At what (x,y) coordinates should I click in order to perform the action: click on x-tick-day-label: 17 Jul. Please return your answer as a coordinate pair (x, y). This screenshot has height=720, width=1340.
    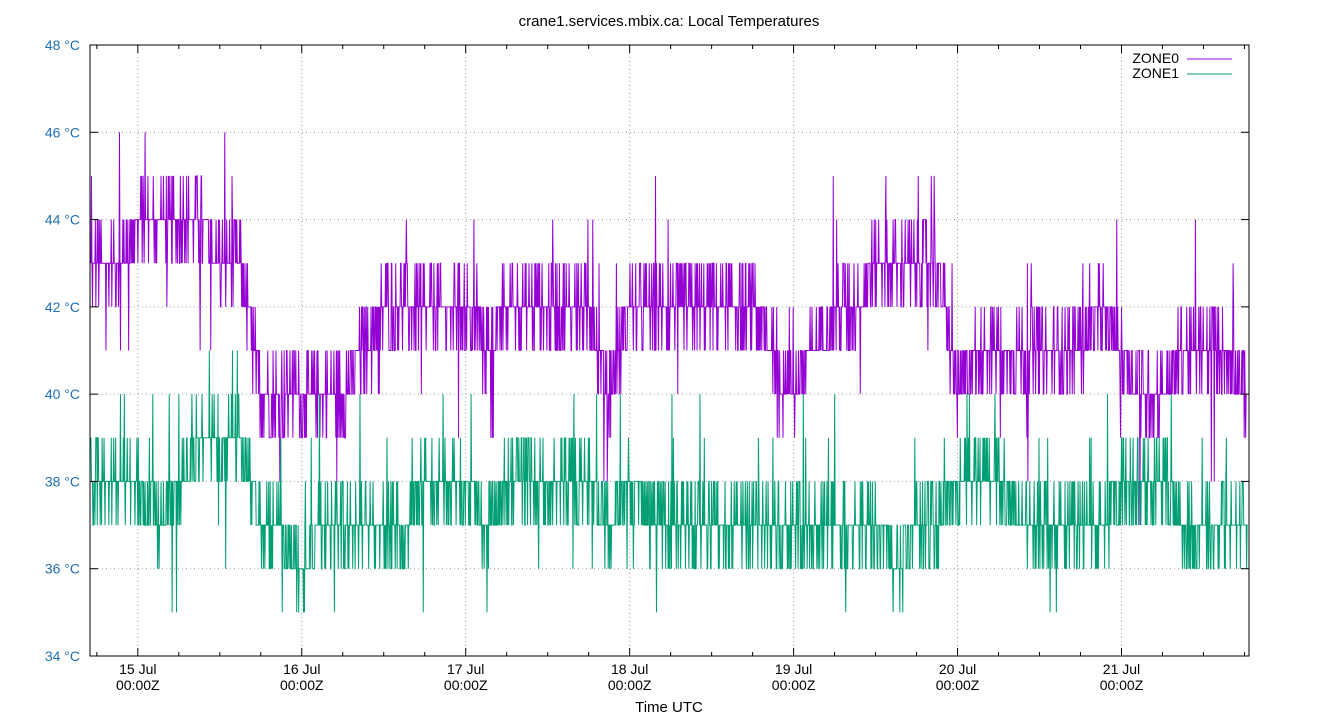
    Looking at the image, I should click on (465, 669).